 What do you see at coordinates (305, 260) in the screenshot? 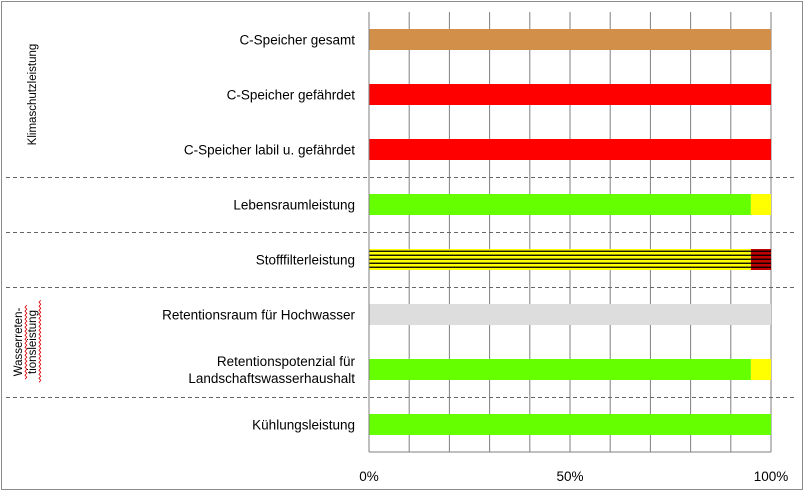
I see `category-label-4: Stofffilterleistung` at bounding box center [305, 260].